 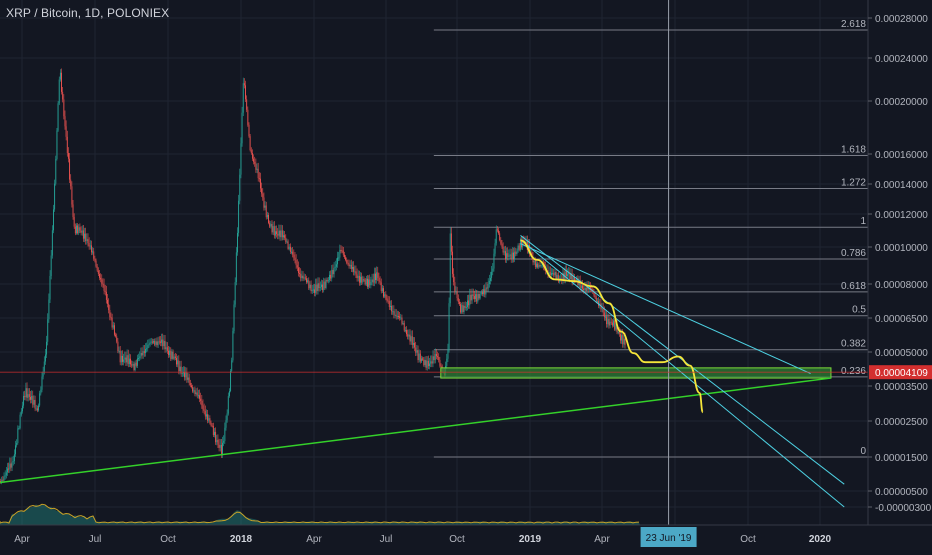 I want to click on volume-series, so click(x=320, y=514).